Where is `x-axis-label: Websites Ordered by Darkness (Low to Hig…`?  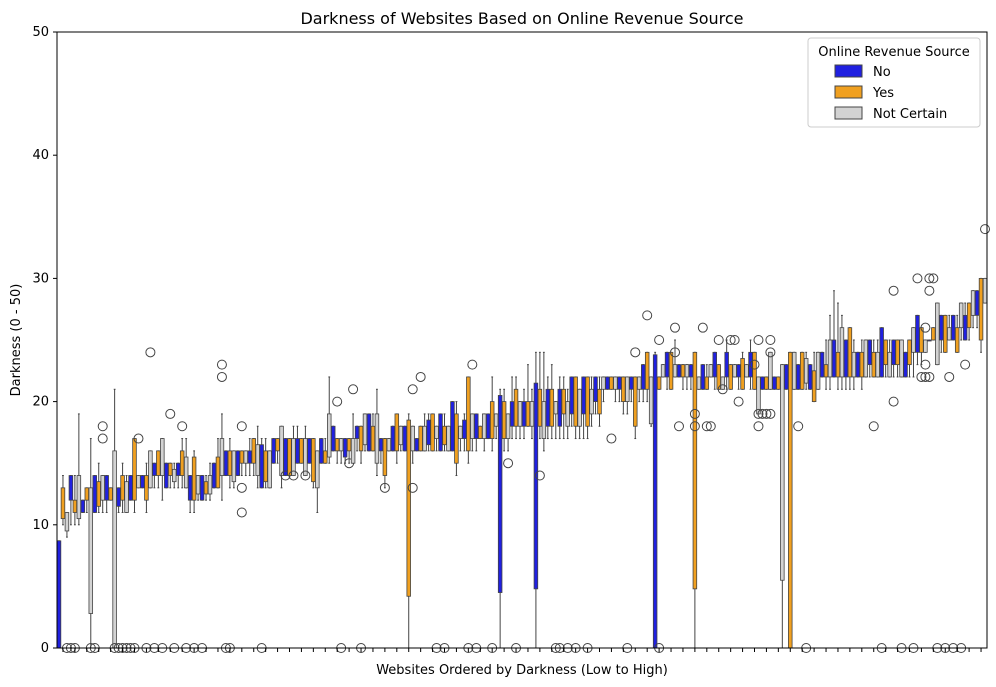
x-axis-label: Websites Ordered by Darkness (Low to Hig… is located at coordinates (522, 670).